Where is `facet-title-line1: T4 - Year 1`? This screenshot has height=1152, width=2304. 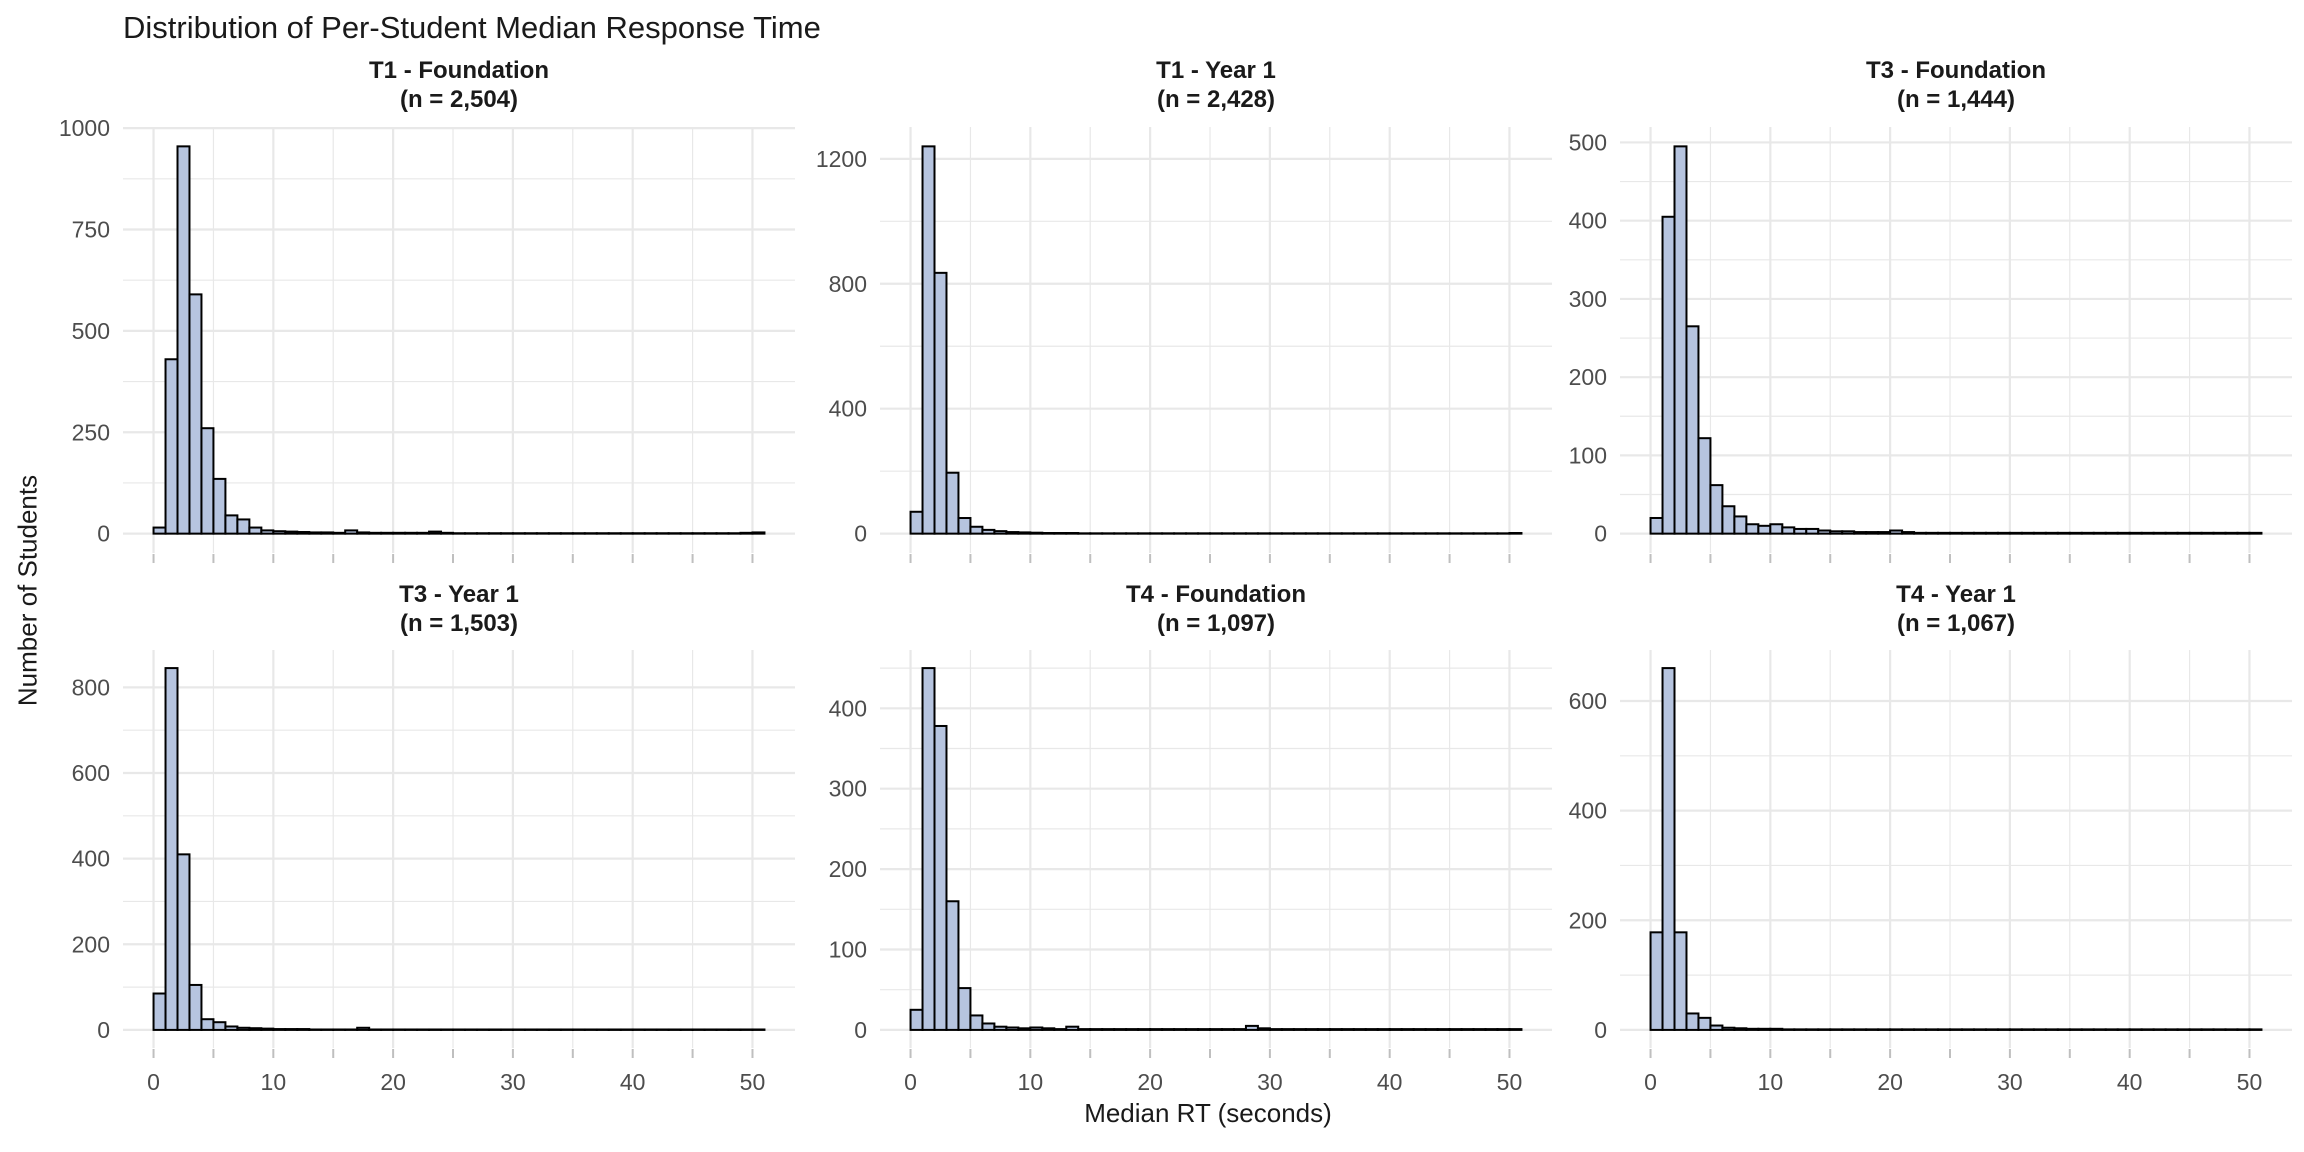 facet-title-line1: T4 - Year 1 is located at coordinates (1956, 594).